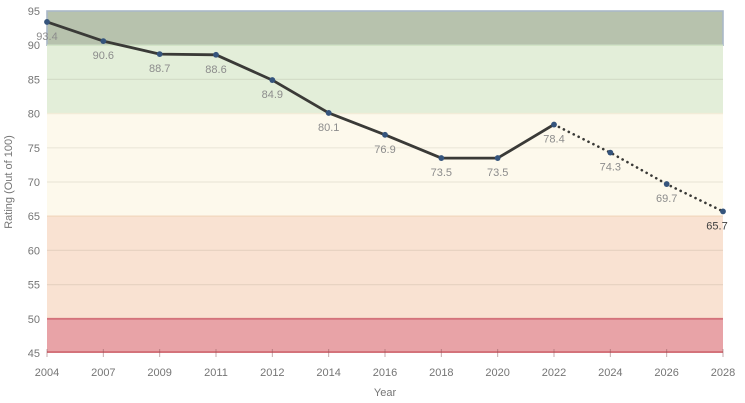 This screenshot has height=403, width=745. I want to click on x-axis-tick-label: 2016, so click(385, 373).